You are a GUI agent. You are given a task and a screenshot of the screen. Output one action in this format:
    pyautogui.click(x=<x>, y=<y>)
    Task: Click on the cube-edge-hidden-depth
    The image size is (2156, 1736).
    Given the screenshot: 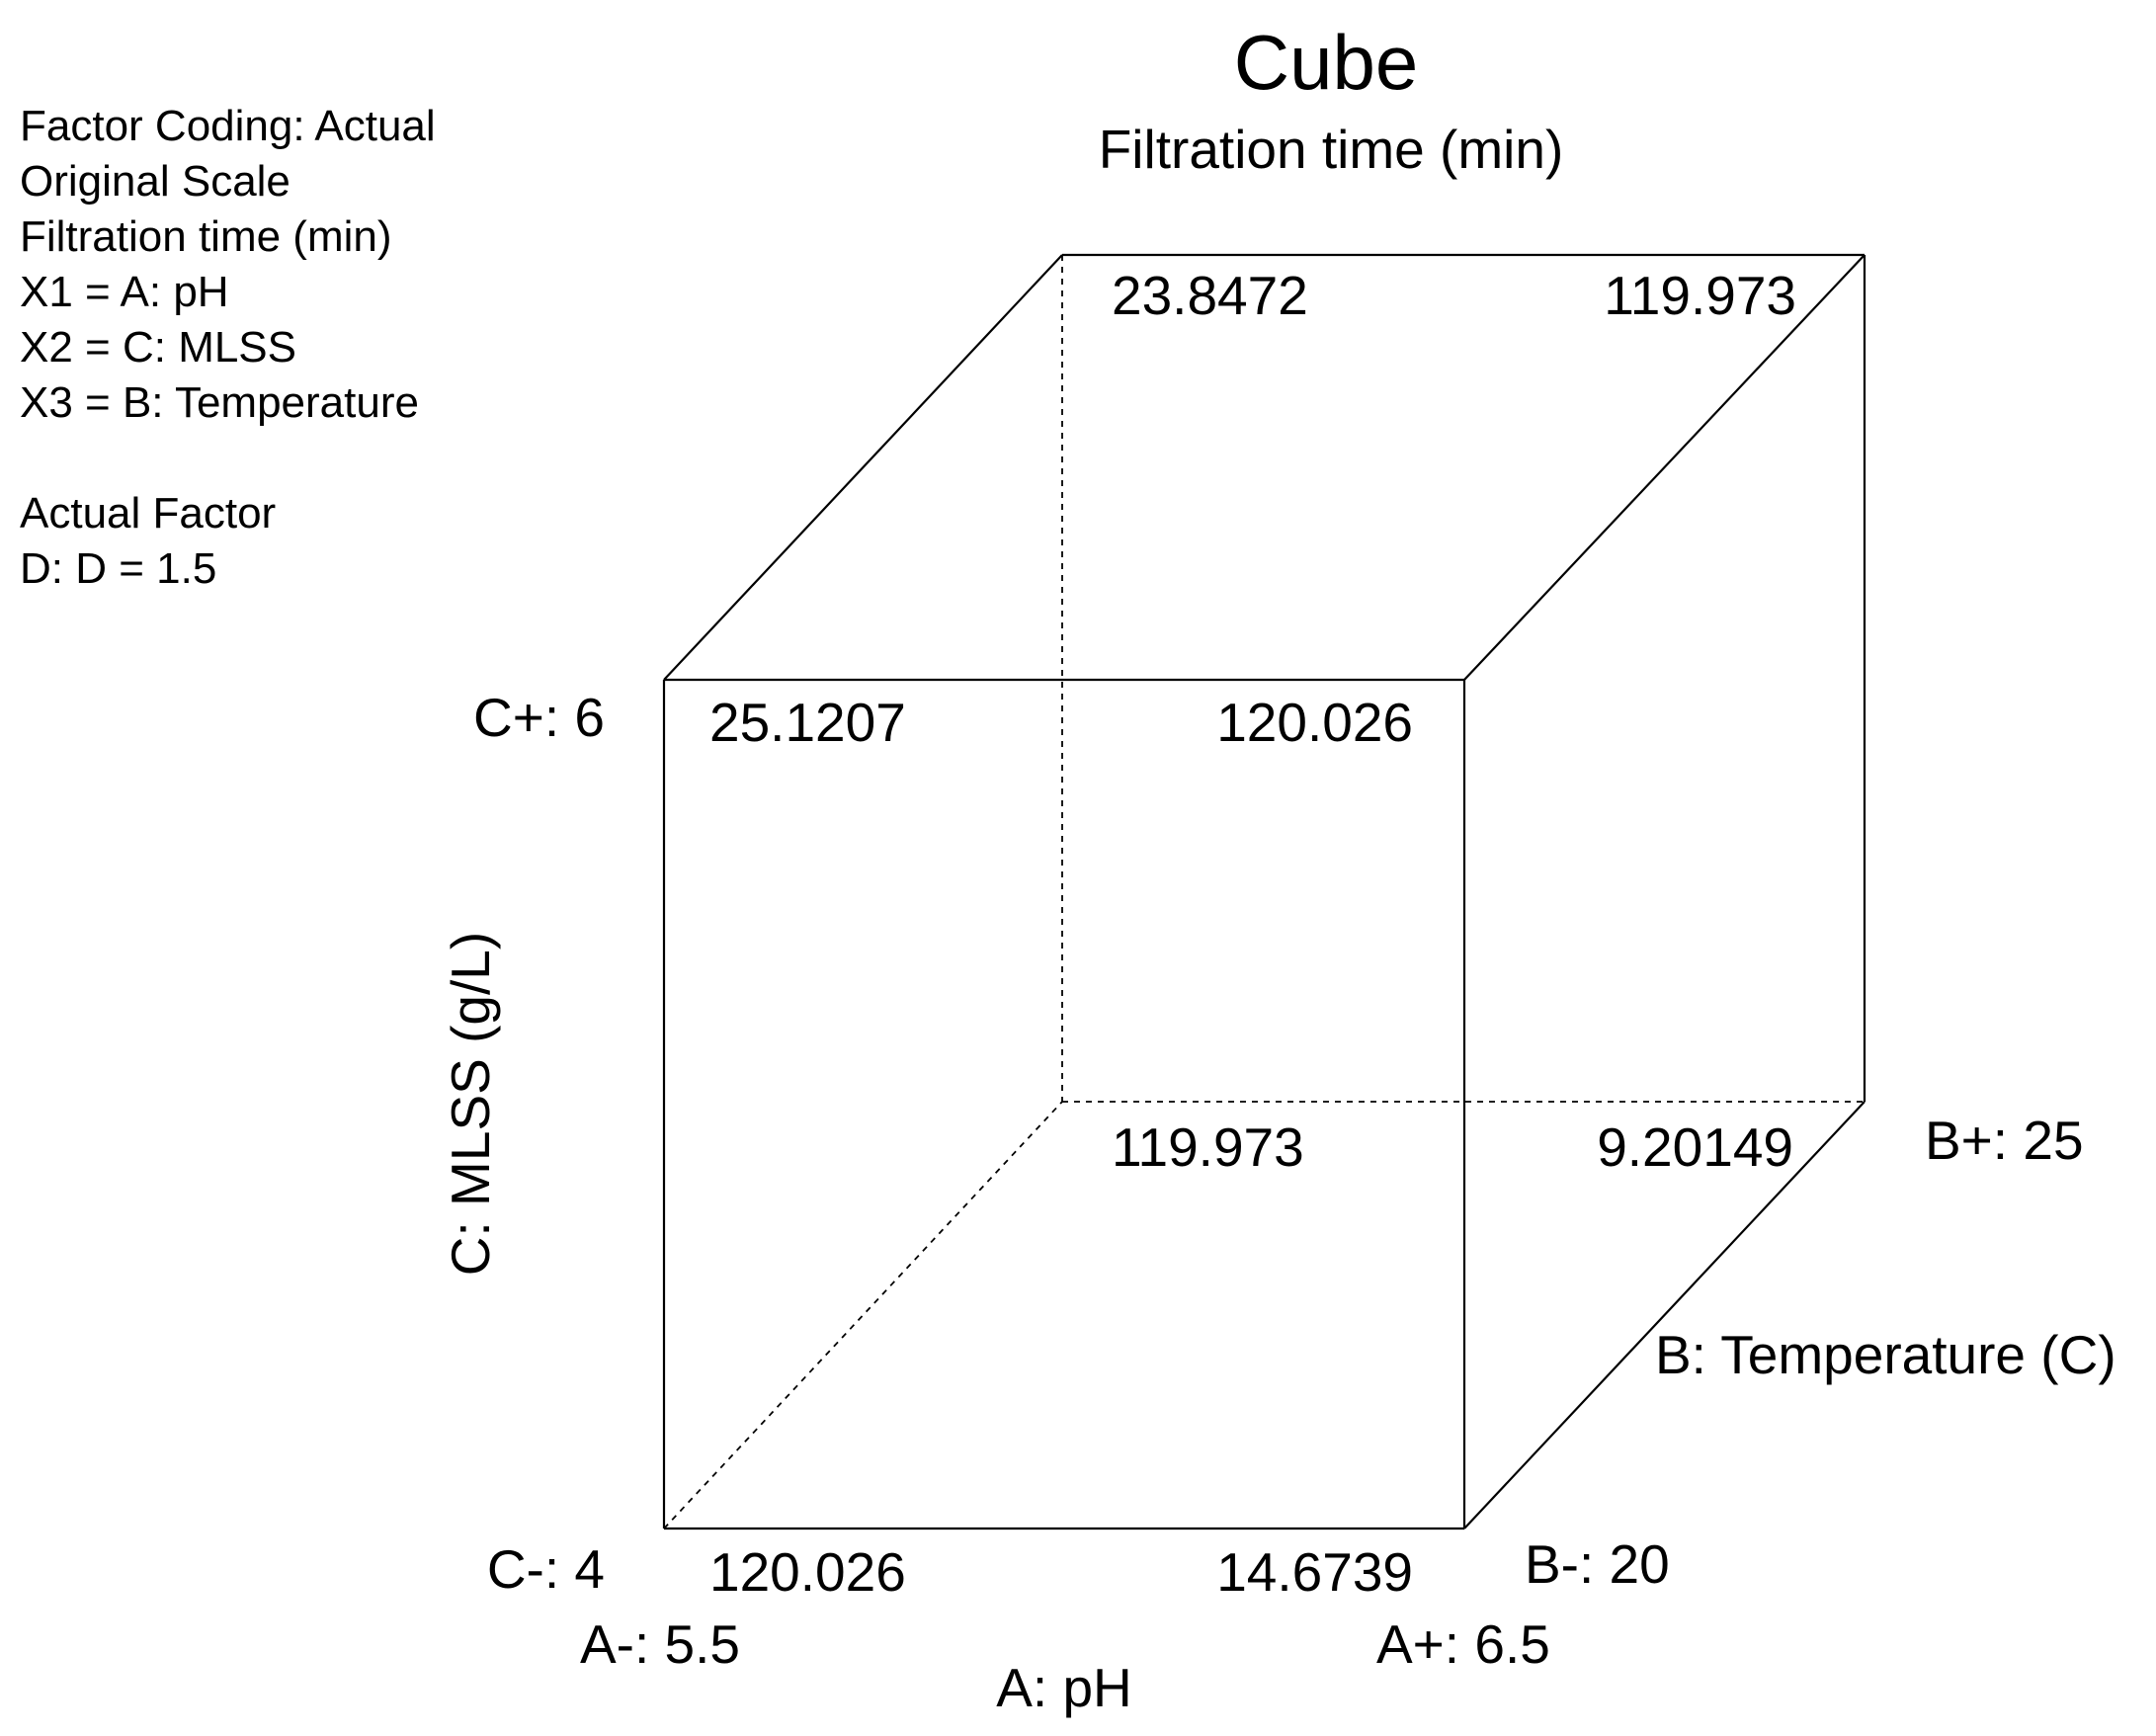 What is the action you would take?
    pyautogui.click(x=863, y=1315)
    